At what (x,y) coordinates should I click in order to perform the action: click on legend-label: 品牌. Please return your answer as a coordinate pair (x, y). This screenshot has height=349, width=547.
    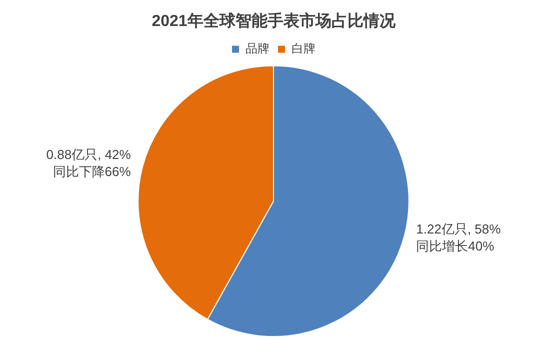
    Looking at the image, I should click on (258, 49).